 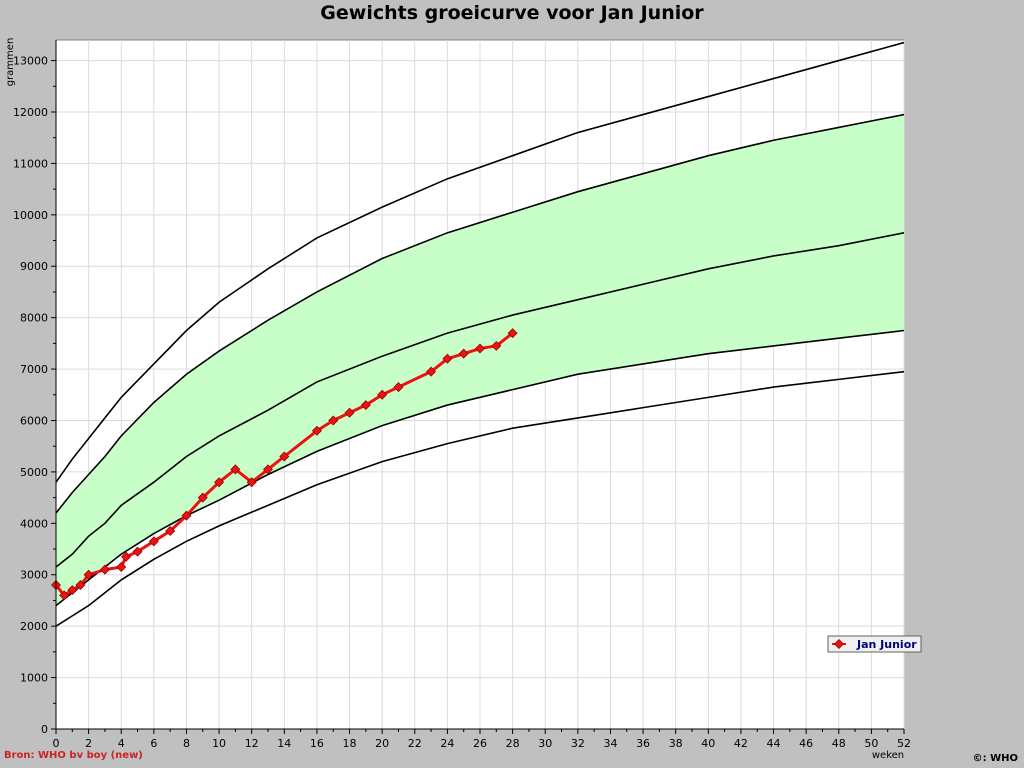 What do you see at coordinates (317, 743) in the screenshot?
I see `x-tick-label: 16` at bounding box center [317, 743].